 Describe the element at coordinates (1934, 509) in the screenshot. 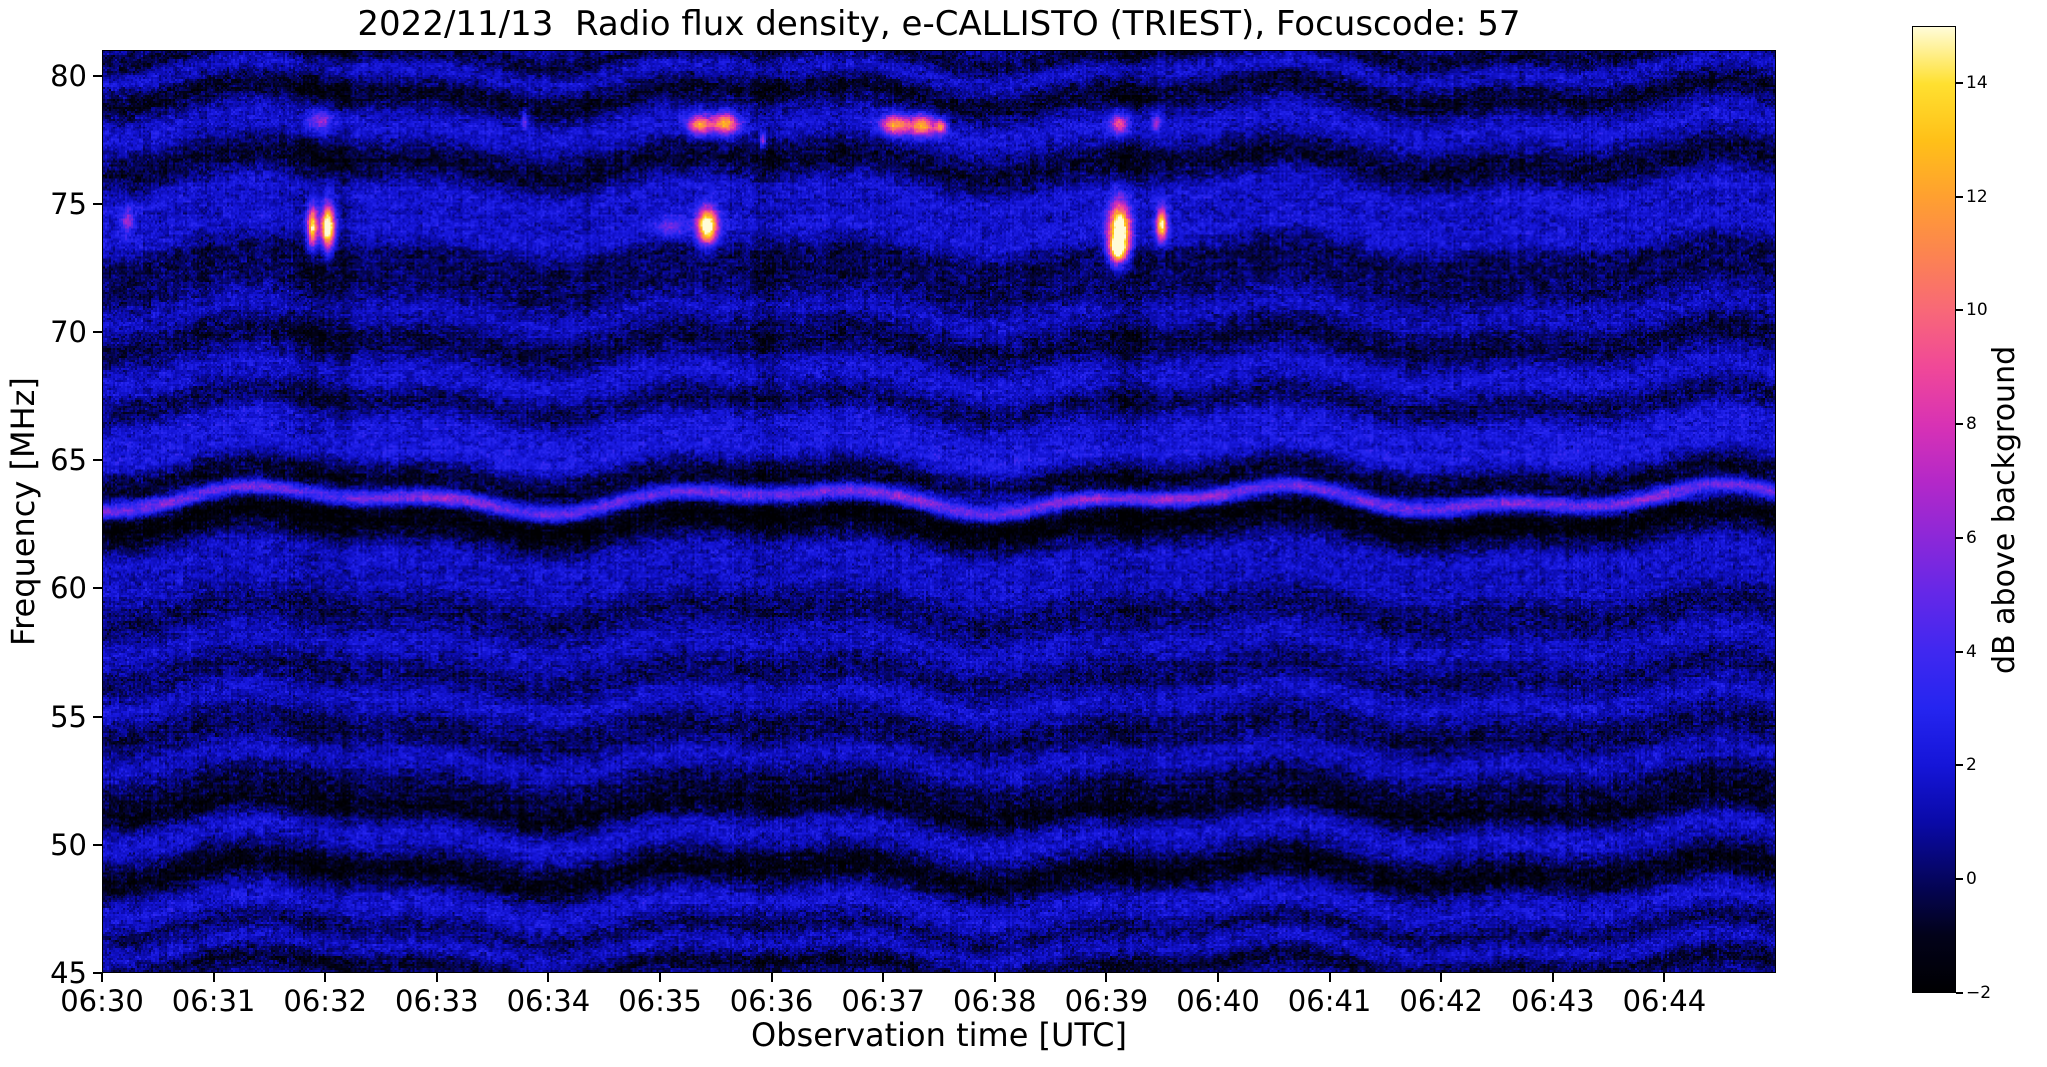

I see `colorbar` at that location.